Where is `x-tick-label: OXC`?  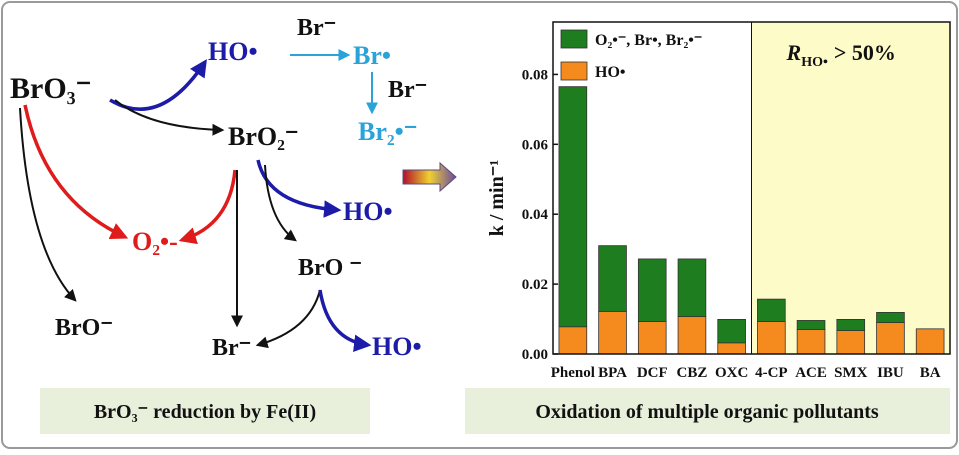
x-tick-label: OXC is located at coordinates (731, 373).